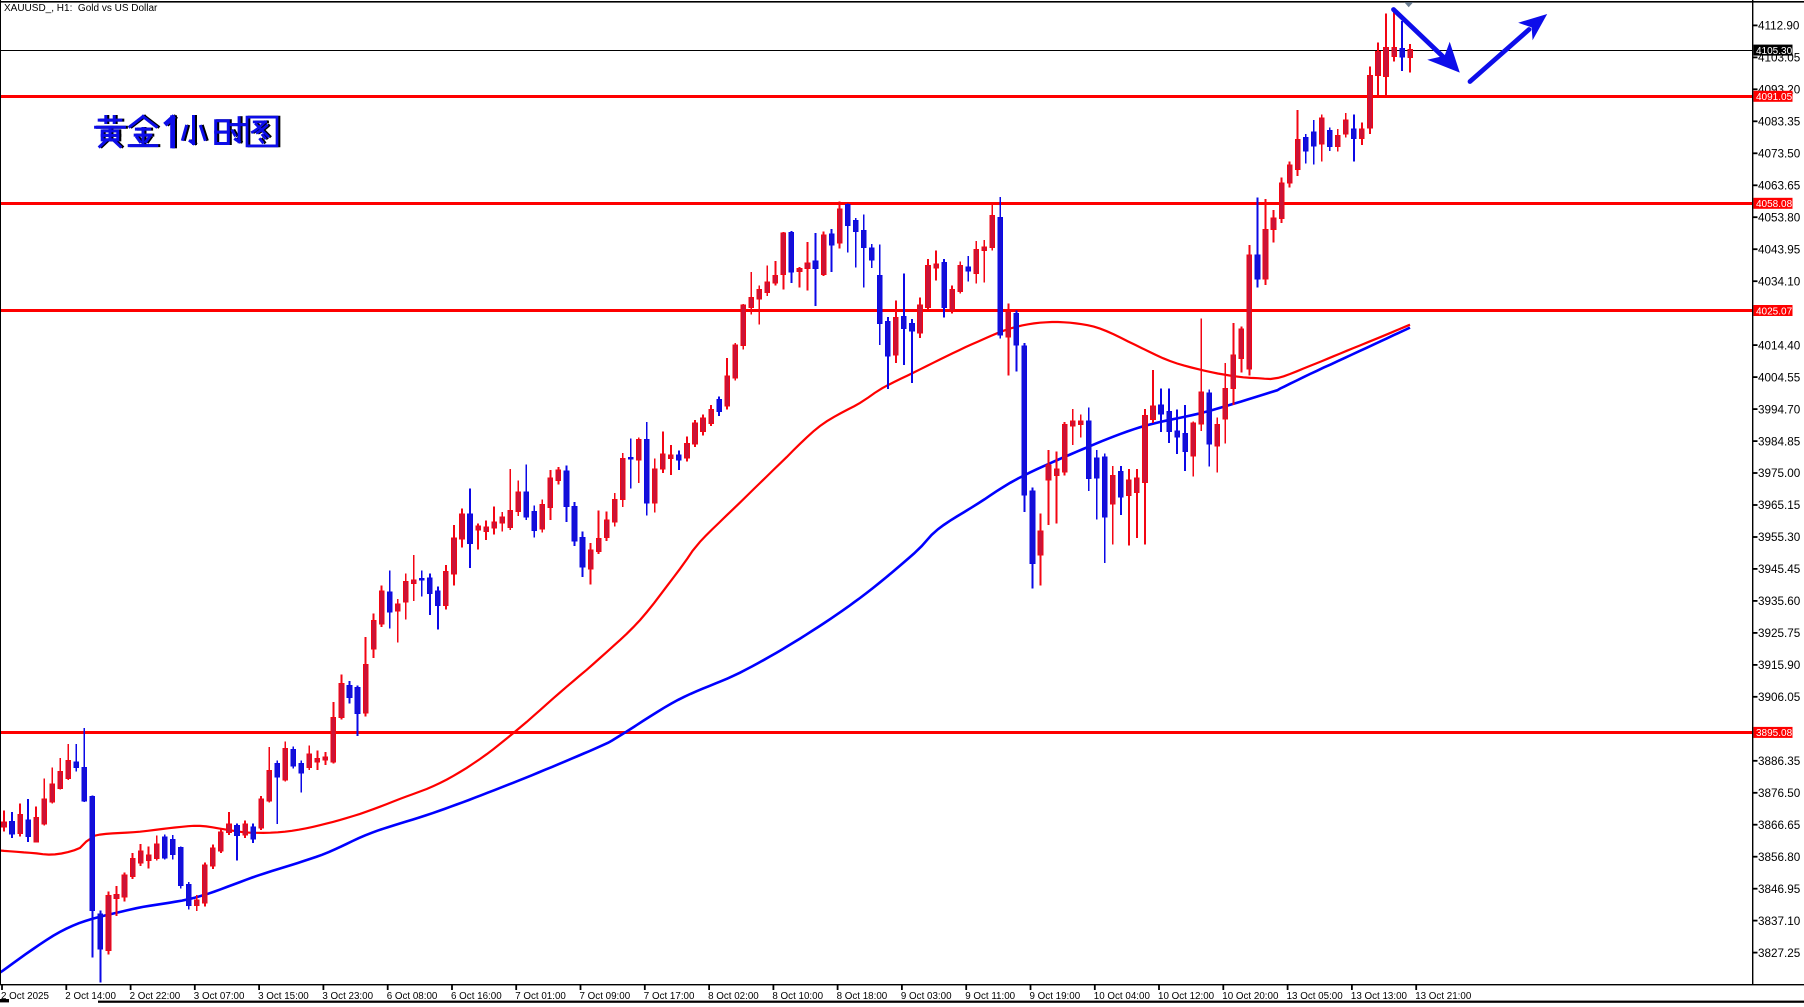 This screenshot has height=1007, width=1804. Describe the element at coordinates (347, 996) in the screenshot. I see `svg-text: 3 Oct 23:00` at that location.